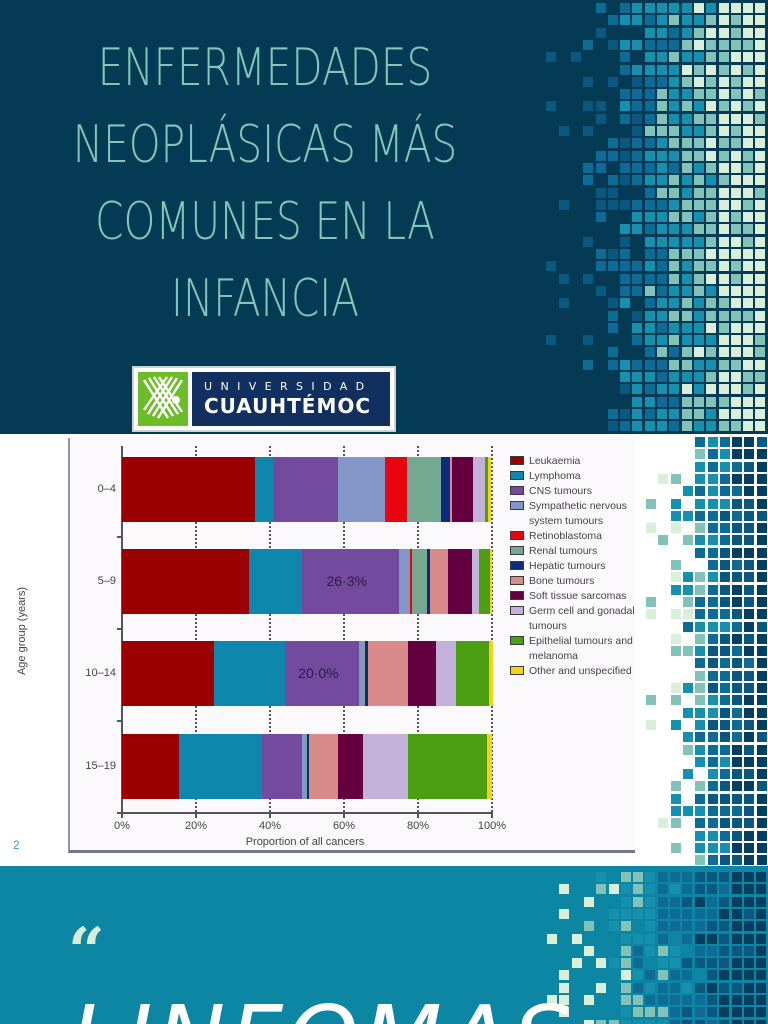  What do you see at coordinates (122, 630) in the screenshot?
I see `y-axis-line` at bounding box center [122, 630].